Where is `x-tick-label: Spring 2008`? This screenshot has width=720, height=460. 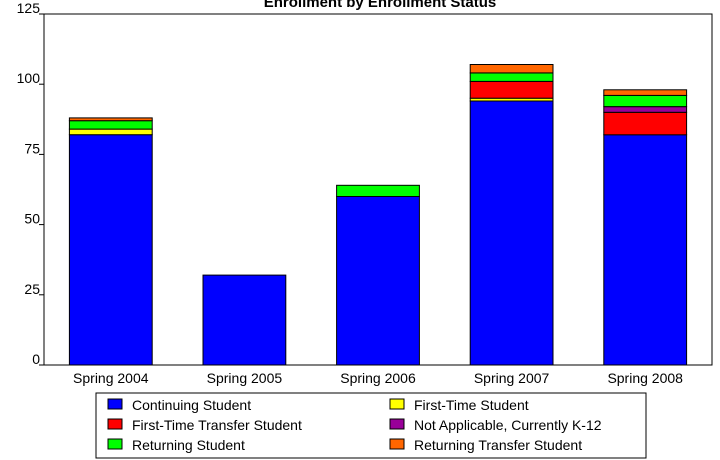
x-tick-label: Spring 2008 is located at coordinates (645, 378).